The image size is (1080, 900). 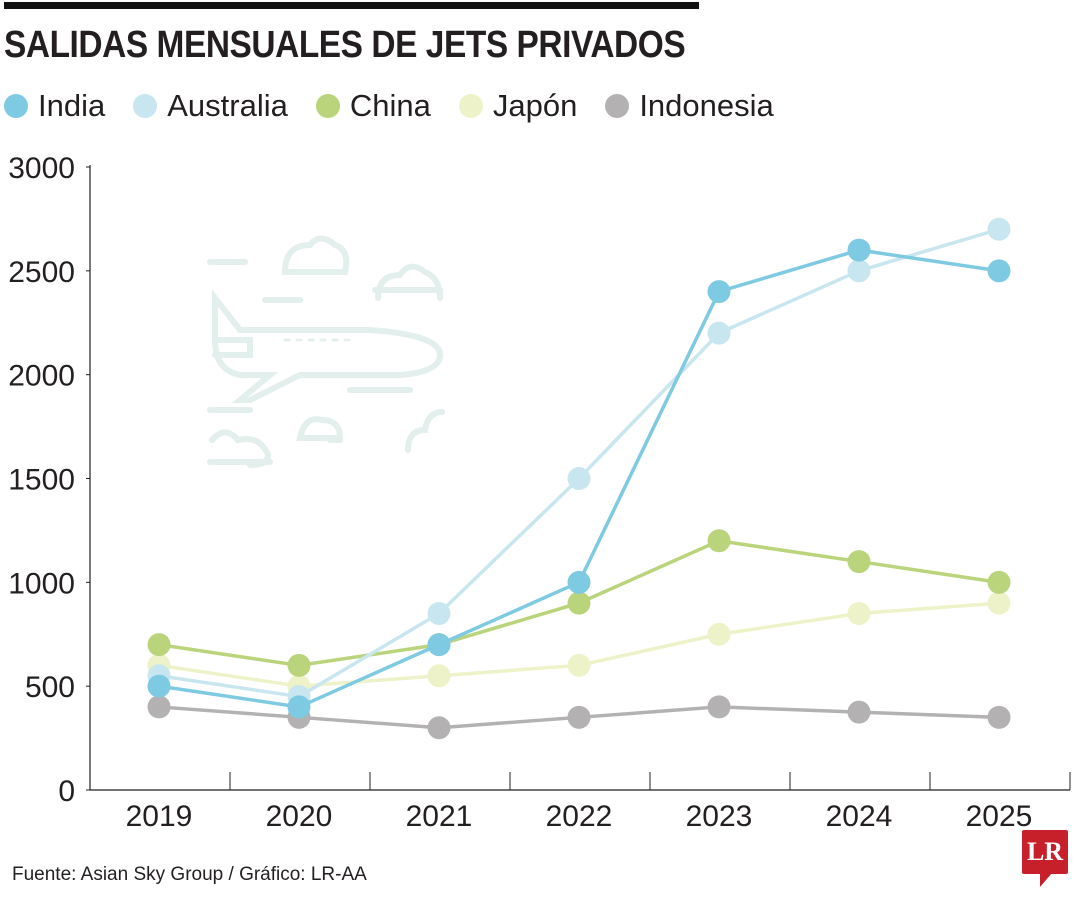 What do you see at coordinates (41, 272) in the screenshot?
I see `y-tick-label: 2500` at bounding box center [41, 272].